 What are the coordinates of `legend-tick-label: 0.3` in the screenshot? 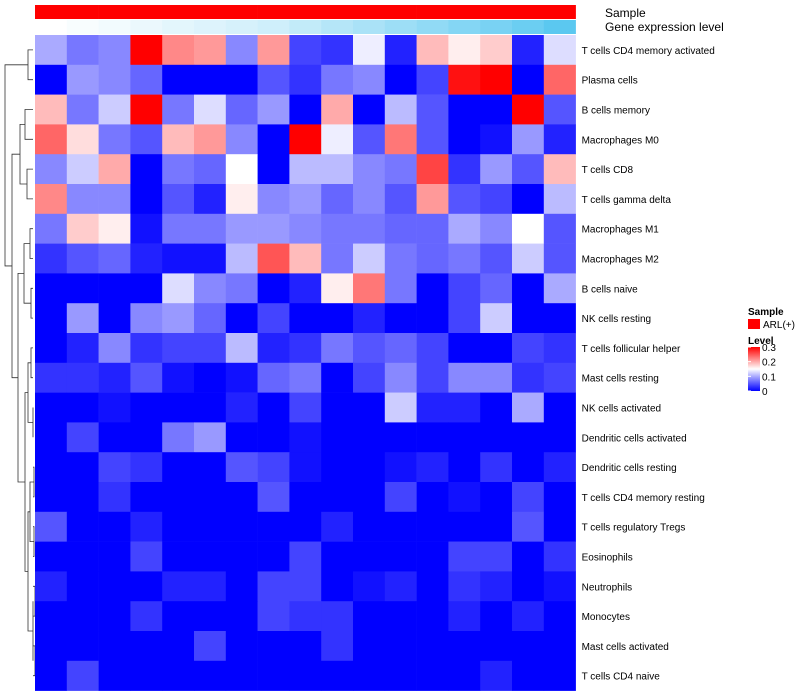 It's located at (769, 348).